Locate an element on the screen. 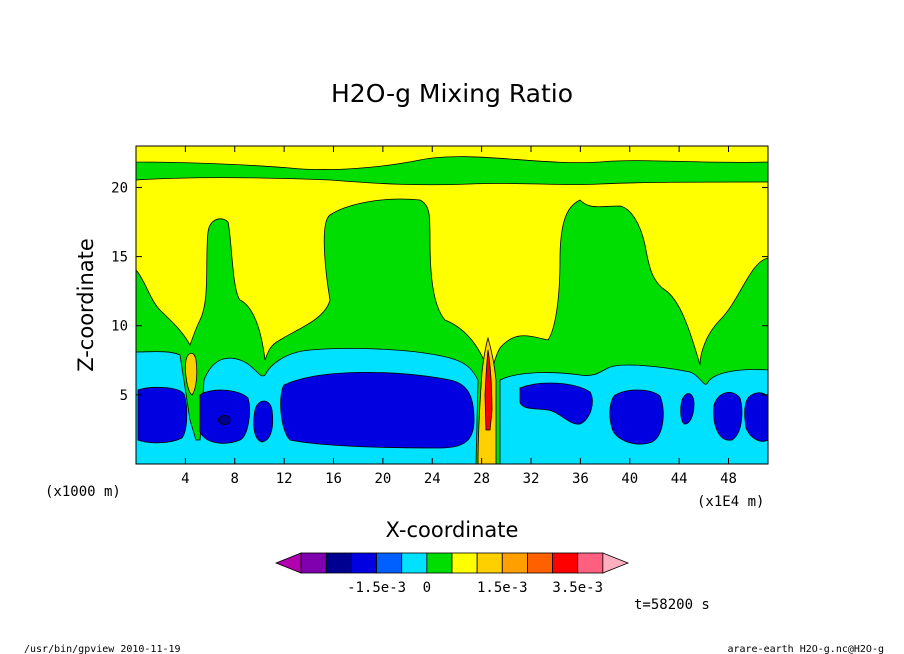 The height and width of the screenshot is (654, 904). footer-left: /usr/bin/gpview 2010-11-19 is located at coordinates (102, 649).